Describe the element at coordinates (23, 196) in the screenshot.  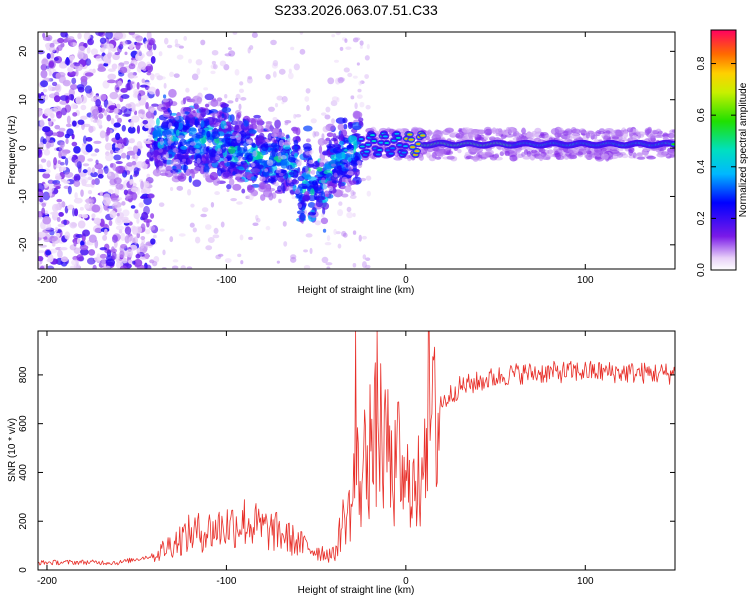
I see `spectrogram-y-tick-label: -10` at that location.